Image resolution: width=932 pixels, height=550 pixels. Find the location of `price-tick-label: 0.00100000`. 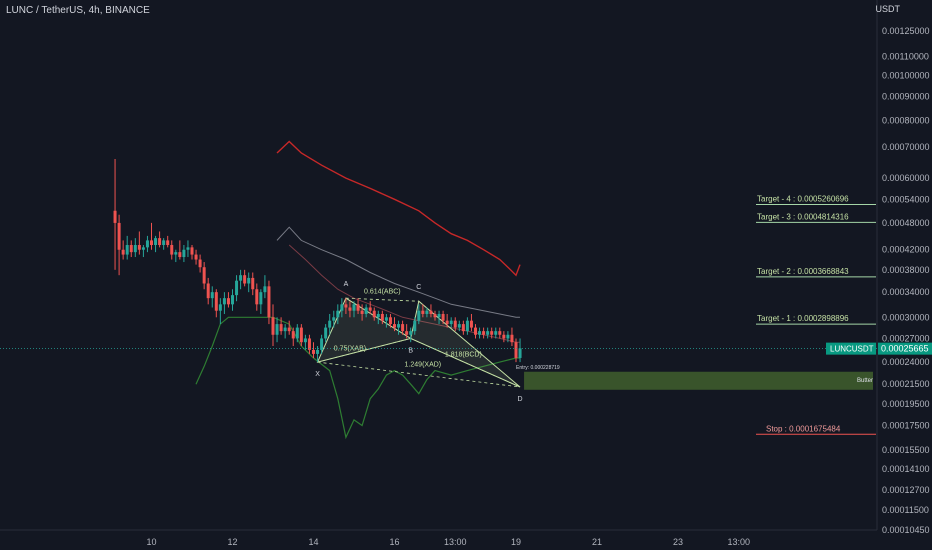

price-tick-label: 0.00100000 is located at coordinates (906, 76).